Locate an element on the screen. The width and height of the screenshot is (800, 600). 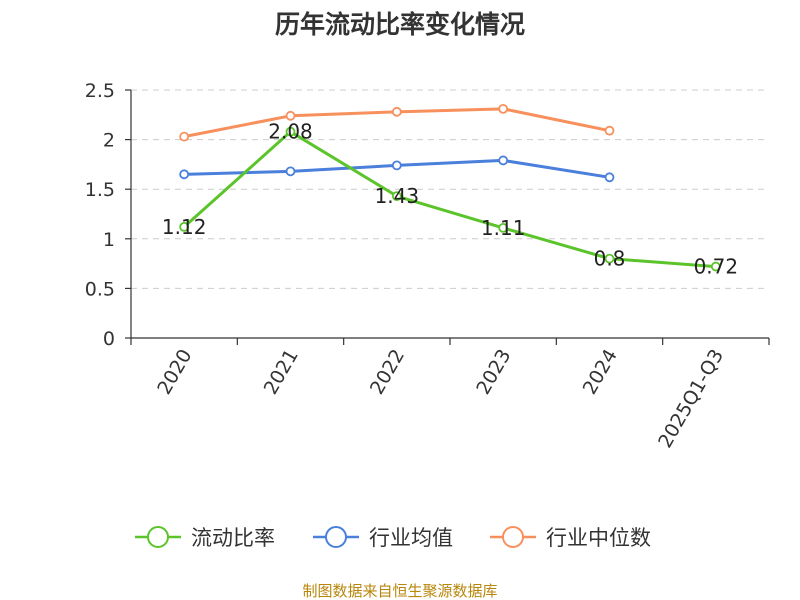
x-tick-label: 2022 is located at coordinates (387, 372).